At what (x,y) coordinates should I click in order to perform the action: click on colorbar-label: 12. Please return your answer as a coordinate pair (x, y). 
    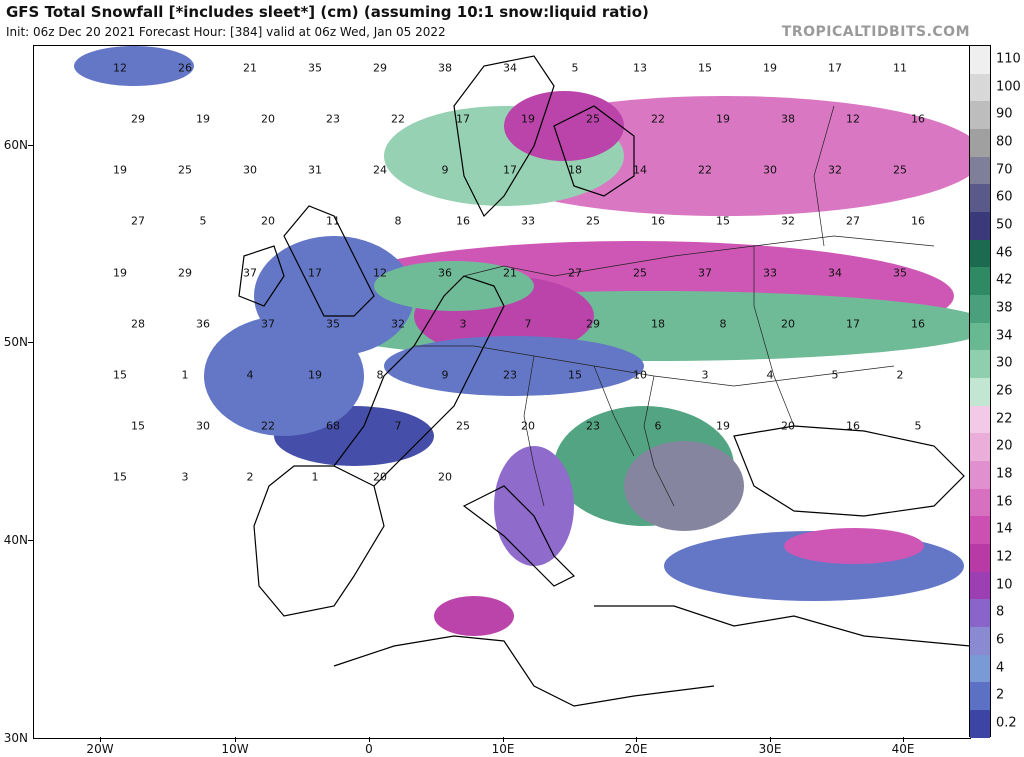
    Looking at the image, I should click on (1004, 557).